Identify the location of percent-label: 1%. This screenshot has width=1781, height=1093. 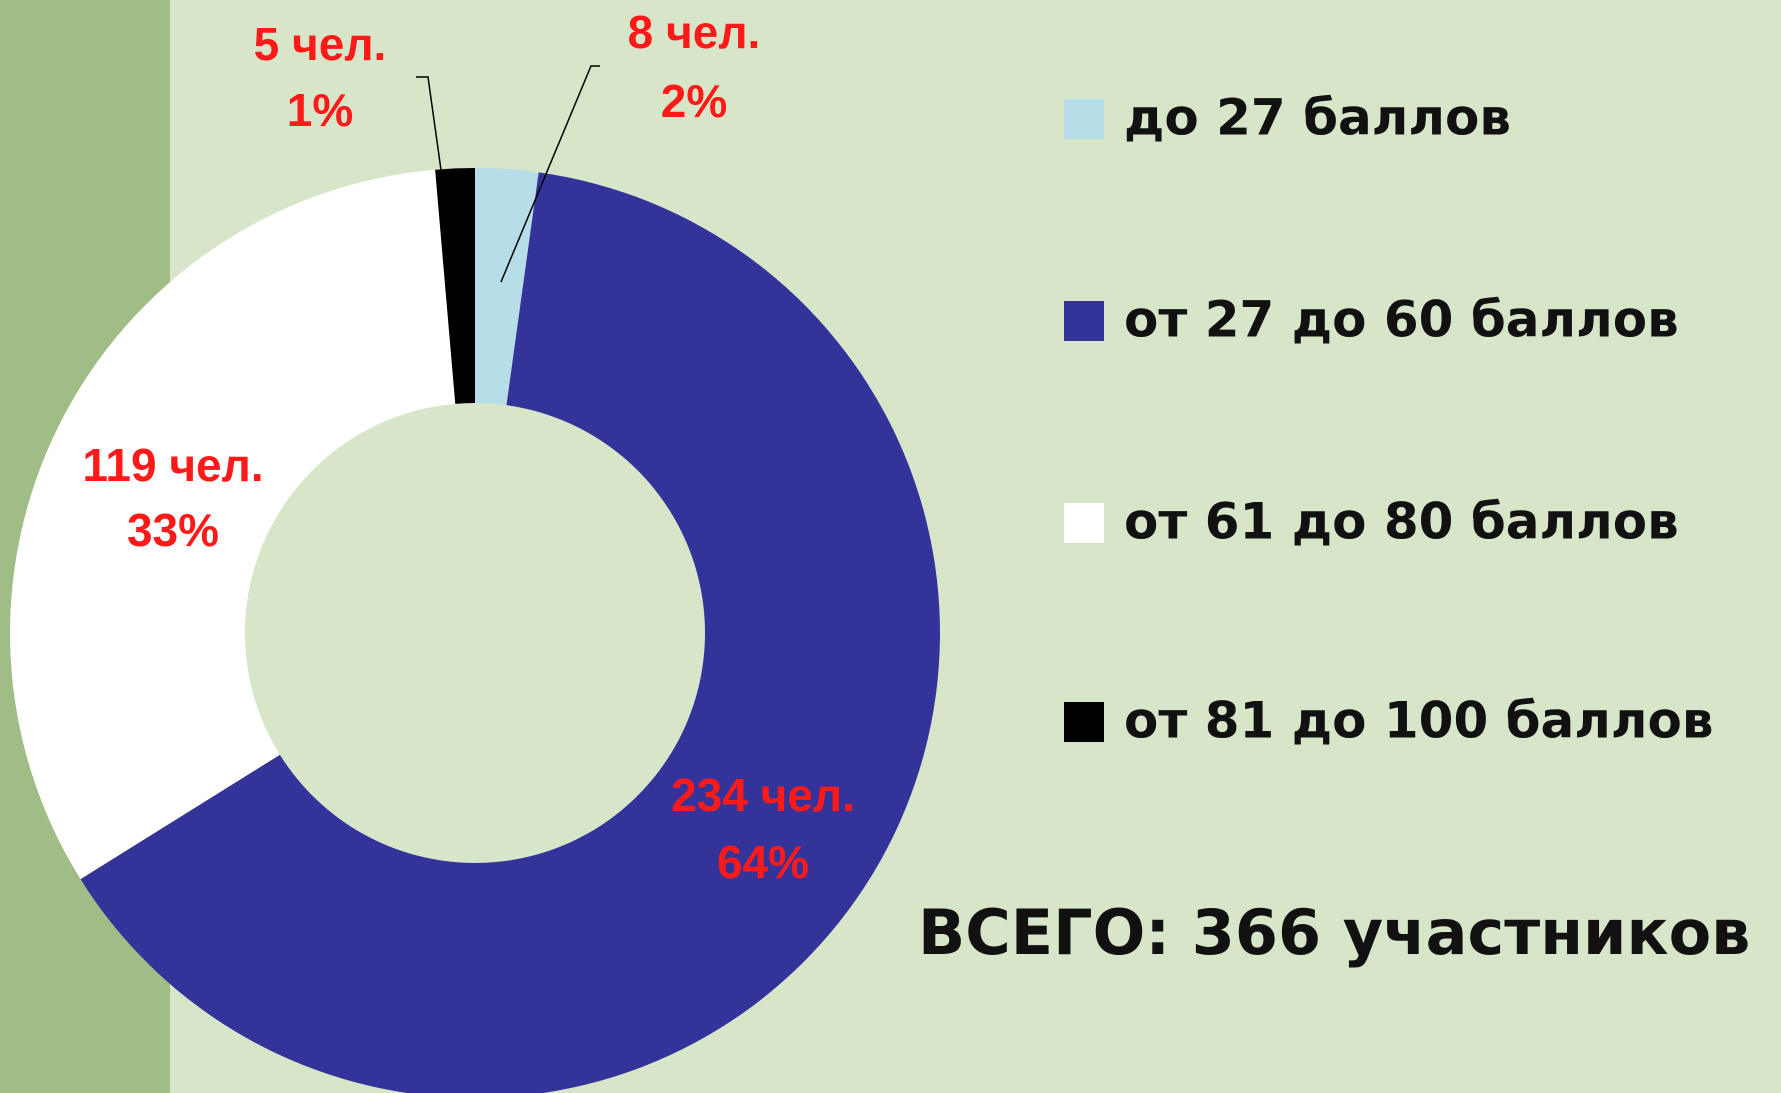
(320, 110).